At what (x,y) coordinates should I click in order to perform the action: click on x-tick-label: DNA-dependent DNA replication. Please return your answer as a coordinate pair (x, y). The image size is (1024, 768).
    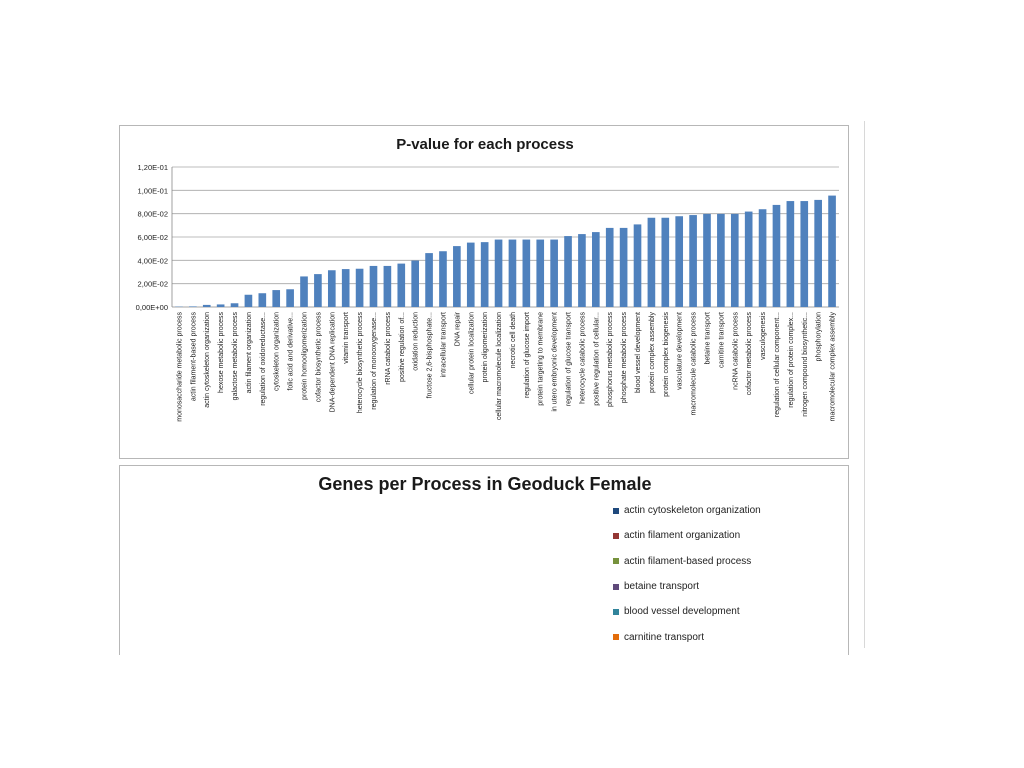
    Looking at the image, I should click on (332, 362).